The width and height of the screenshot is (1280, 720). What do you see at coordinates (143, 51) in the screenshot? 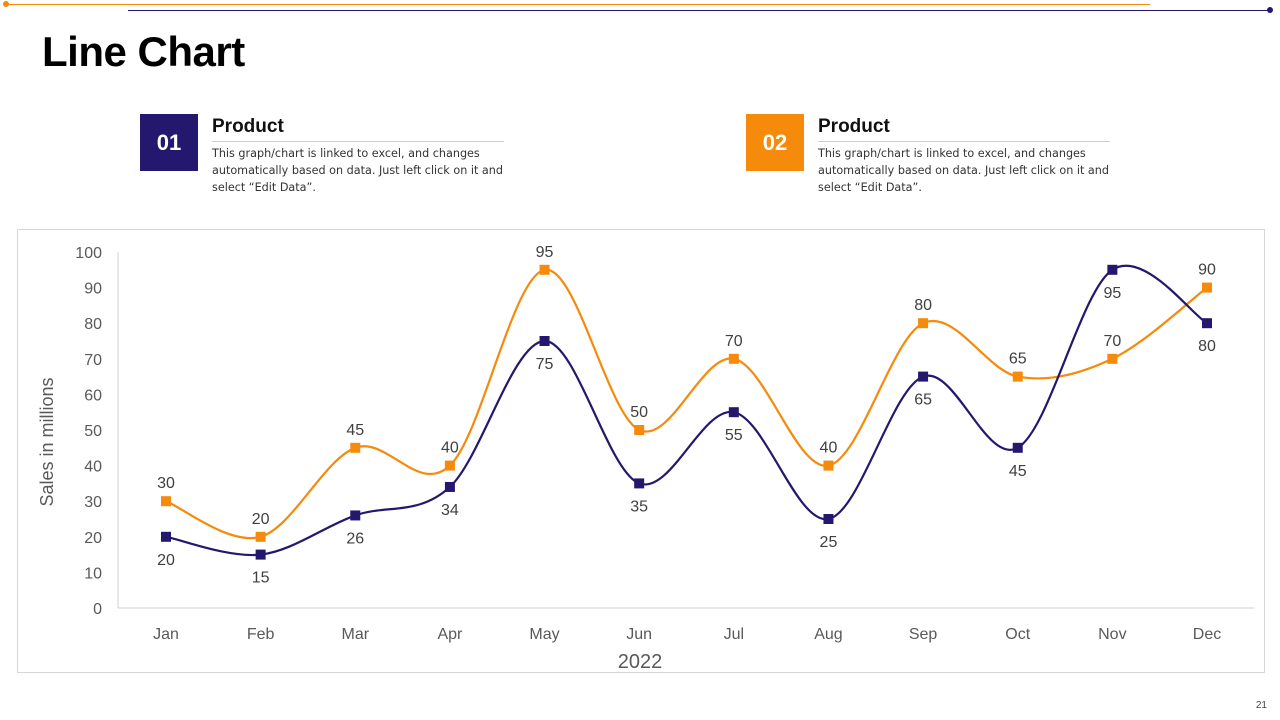
I see `page-title: Line Chart` at bounding box center [143, 51].